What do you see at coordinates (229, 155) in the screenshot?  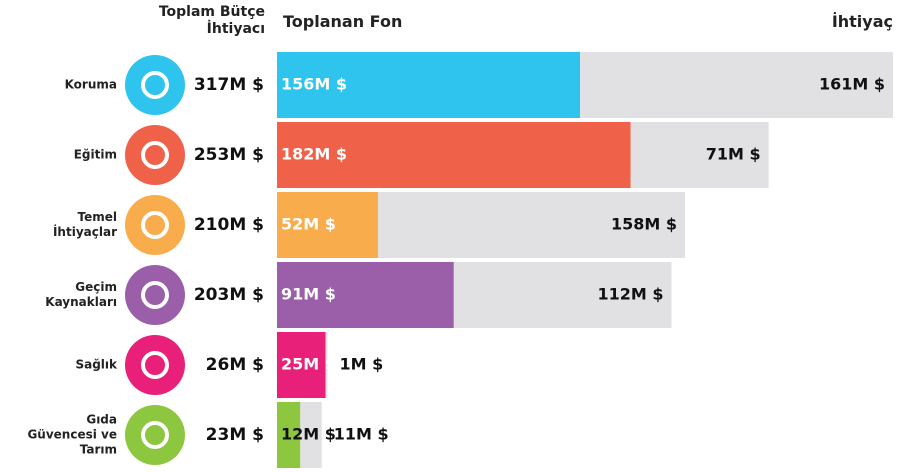 I see `total-label: 253M $` at bounding box center [229, 155].